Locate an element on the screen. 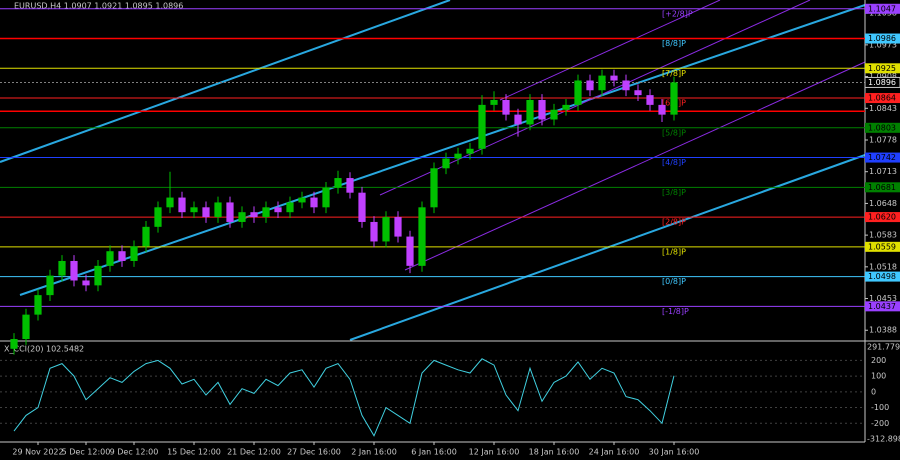 This screenshot has height=460, width=900. y-tick-label: 1.0388 is located at coordinates (883, 330).